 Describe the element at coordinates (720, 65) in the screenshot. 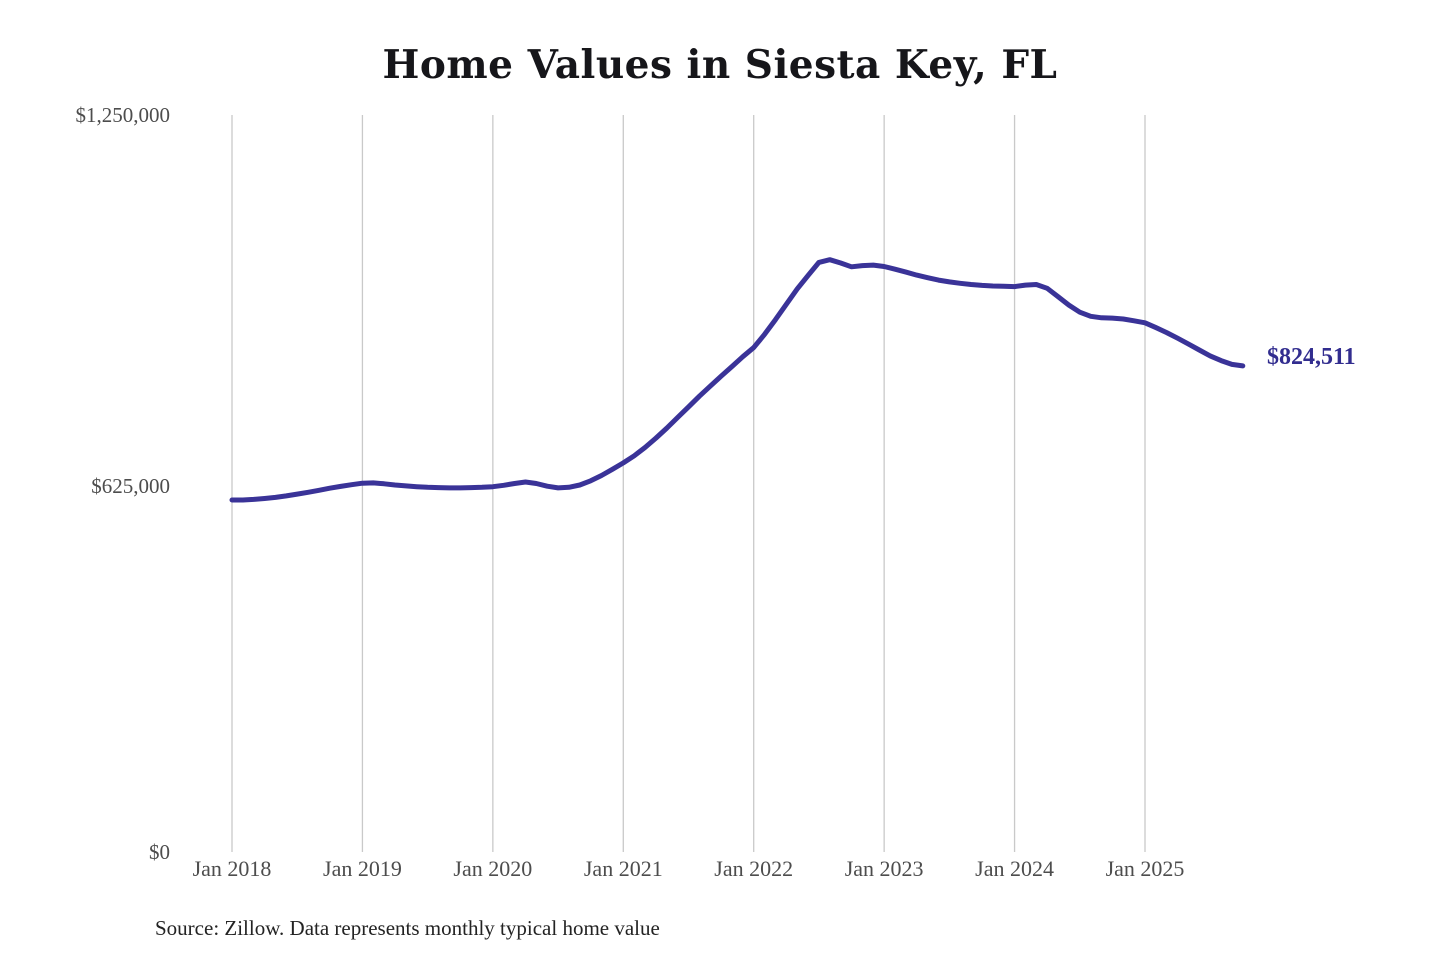

I see `chart-title: Home Values in Siesta Key, FL` at that location.